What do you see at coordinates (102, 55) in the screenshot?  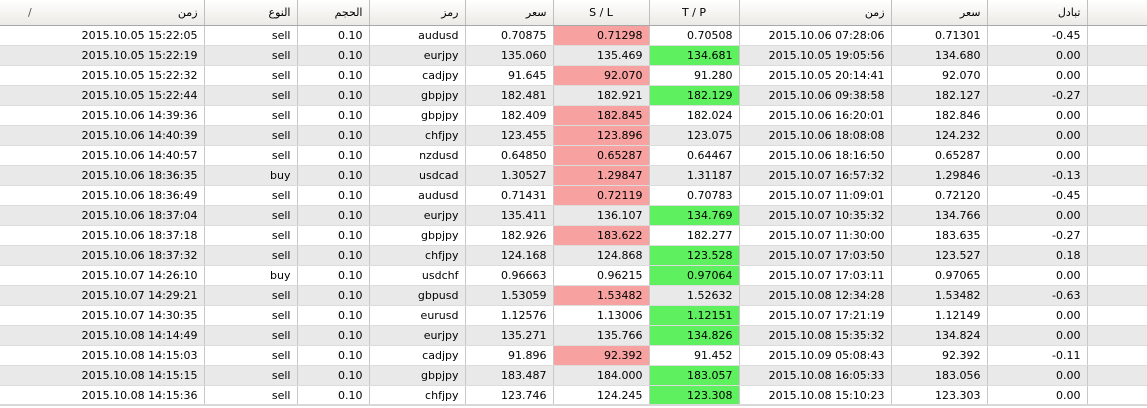 I see `cell-open-time: 2015.10.05 15:22:19` at bounding box center [102, 55].